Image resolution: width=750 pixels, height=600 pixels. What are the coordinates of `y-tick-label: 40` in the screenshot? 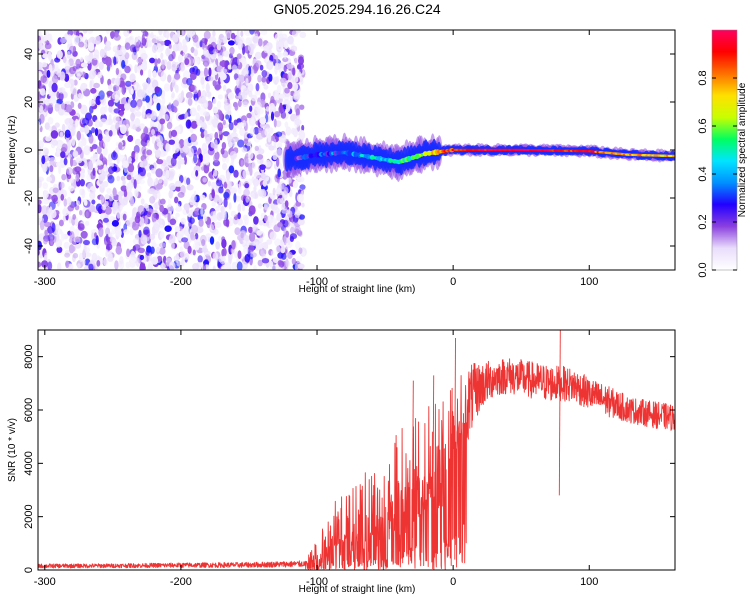 It's located at (29, 54).